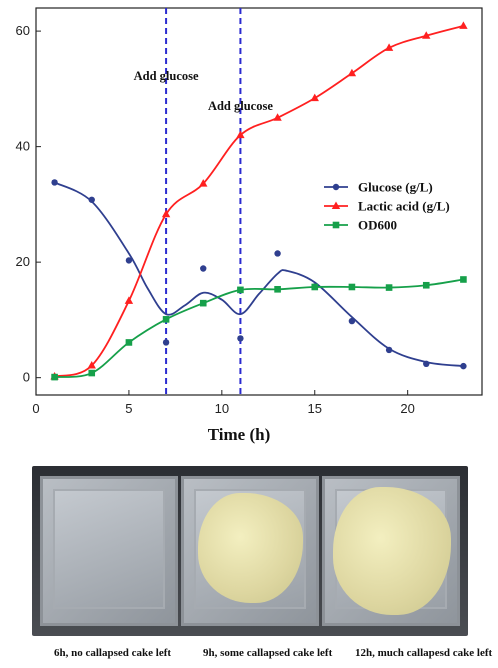 This screenshot has height=668, width=498. What do you see at coordinates (336, 187) in the screenshot?
I see `legend-marker-circle` at bounding box center [336, 187].